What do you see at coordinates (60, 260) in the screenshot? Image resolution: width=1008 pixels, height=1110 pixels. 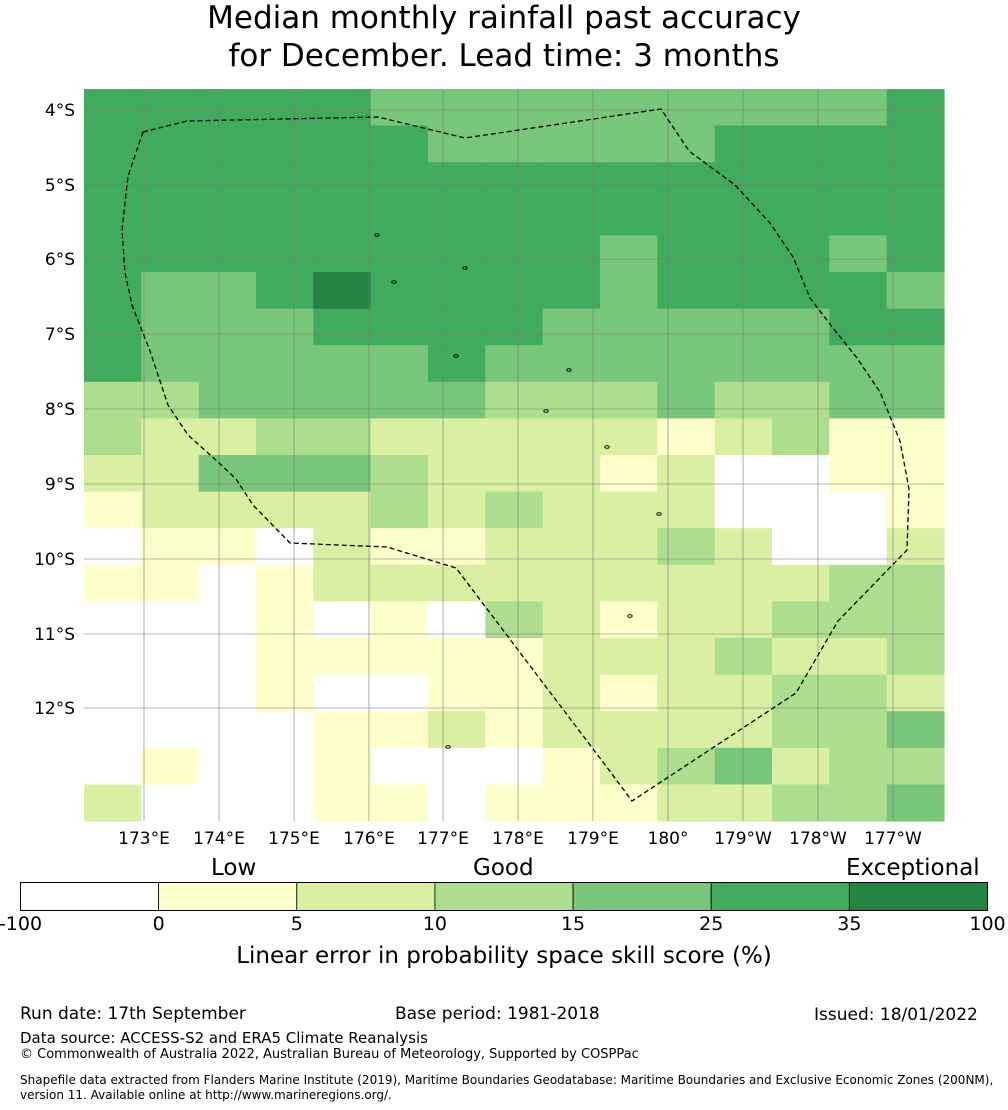 I see `latitude-label: 6°S` at bounding box center [60, 260].